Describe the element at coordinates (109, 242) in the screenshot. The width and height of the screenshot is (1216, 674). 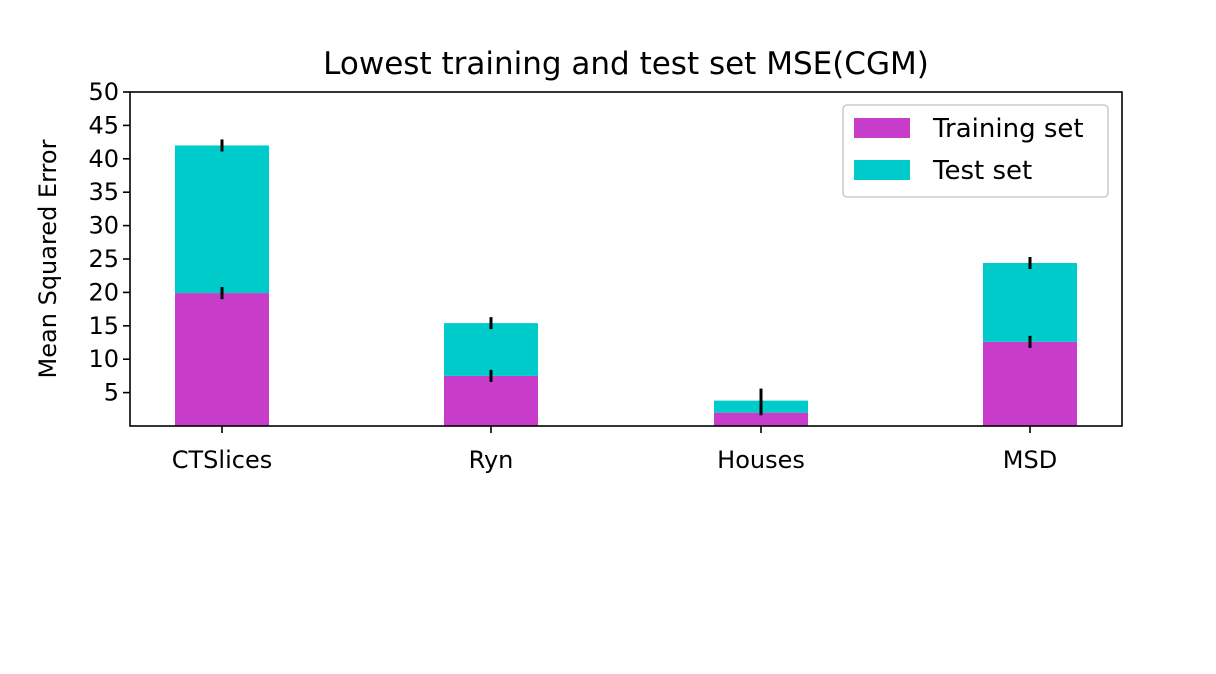
I see `y-axis: 5 10 15 20 25 30 35 40 45 50` at that location.